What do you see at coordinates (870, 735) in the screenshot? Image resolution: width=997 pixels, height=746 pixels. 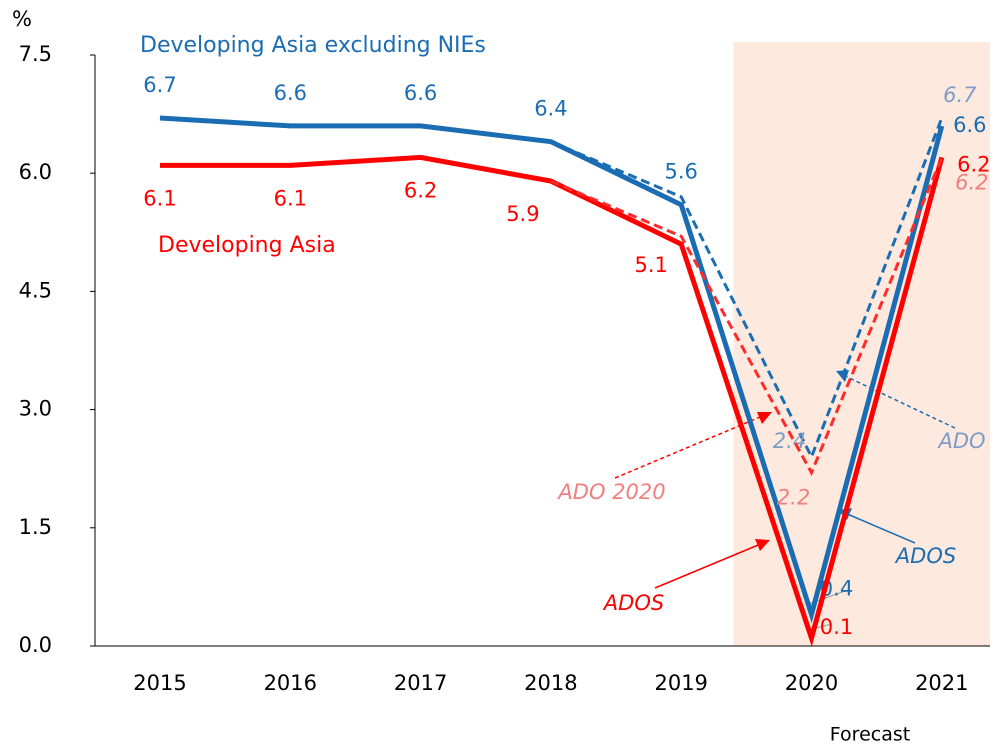 I see `forecast-label: Forecast` at bounding box center [870, 735].